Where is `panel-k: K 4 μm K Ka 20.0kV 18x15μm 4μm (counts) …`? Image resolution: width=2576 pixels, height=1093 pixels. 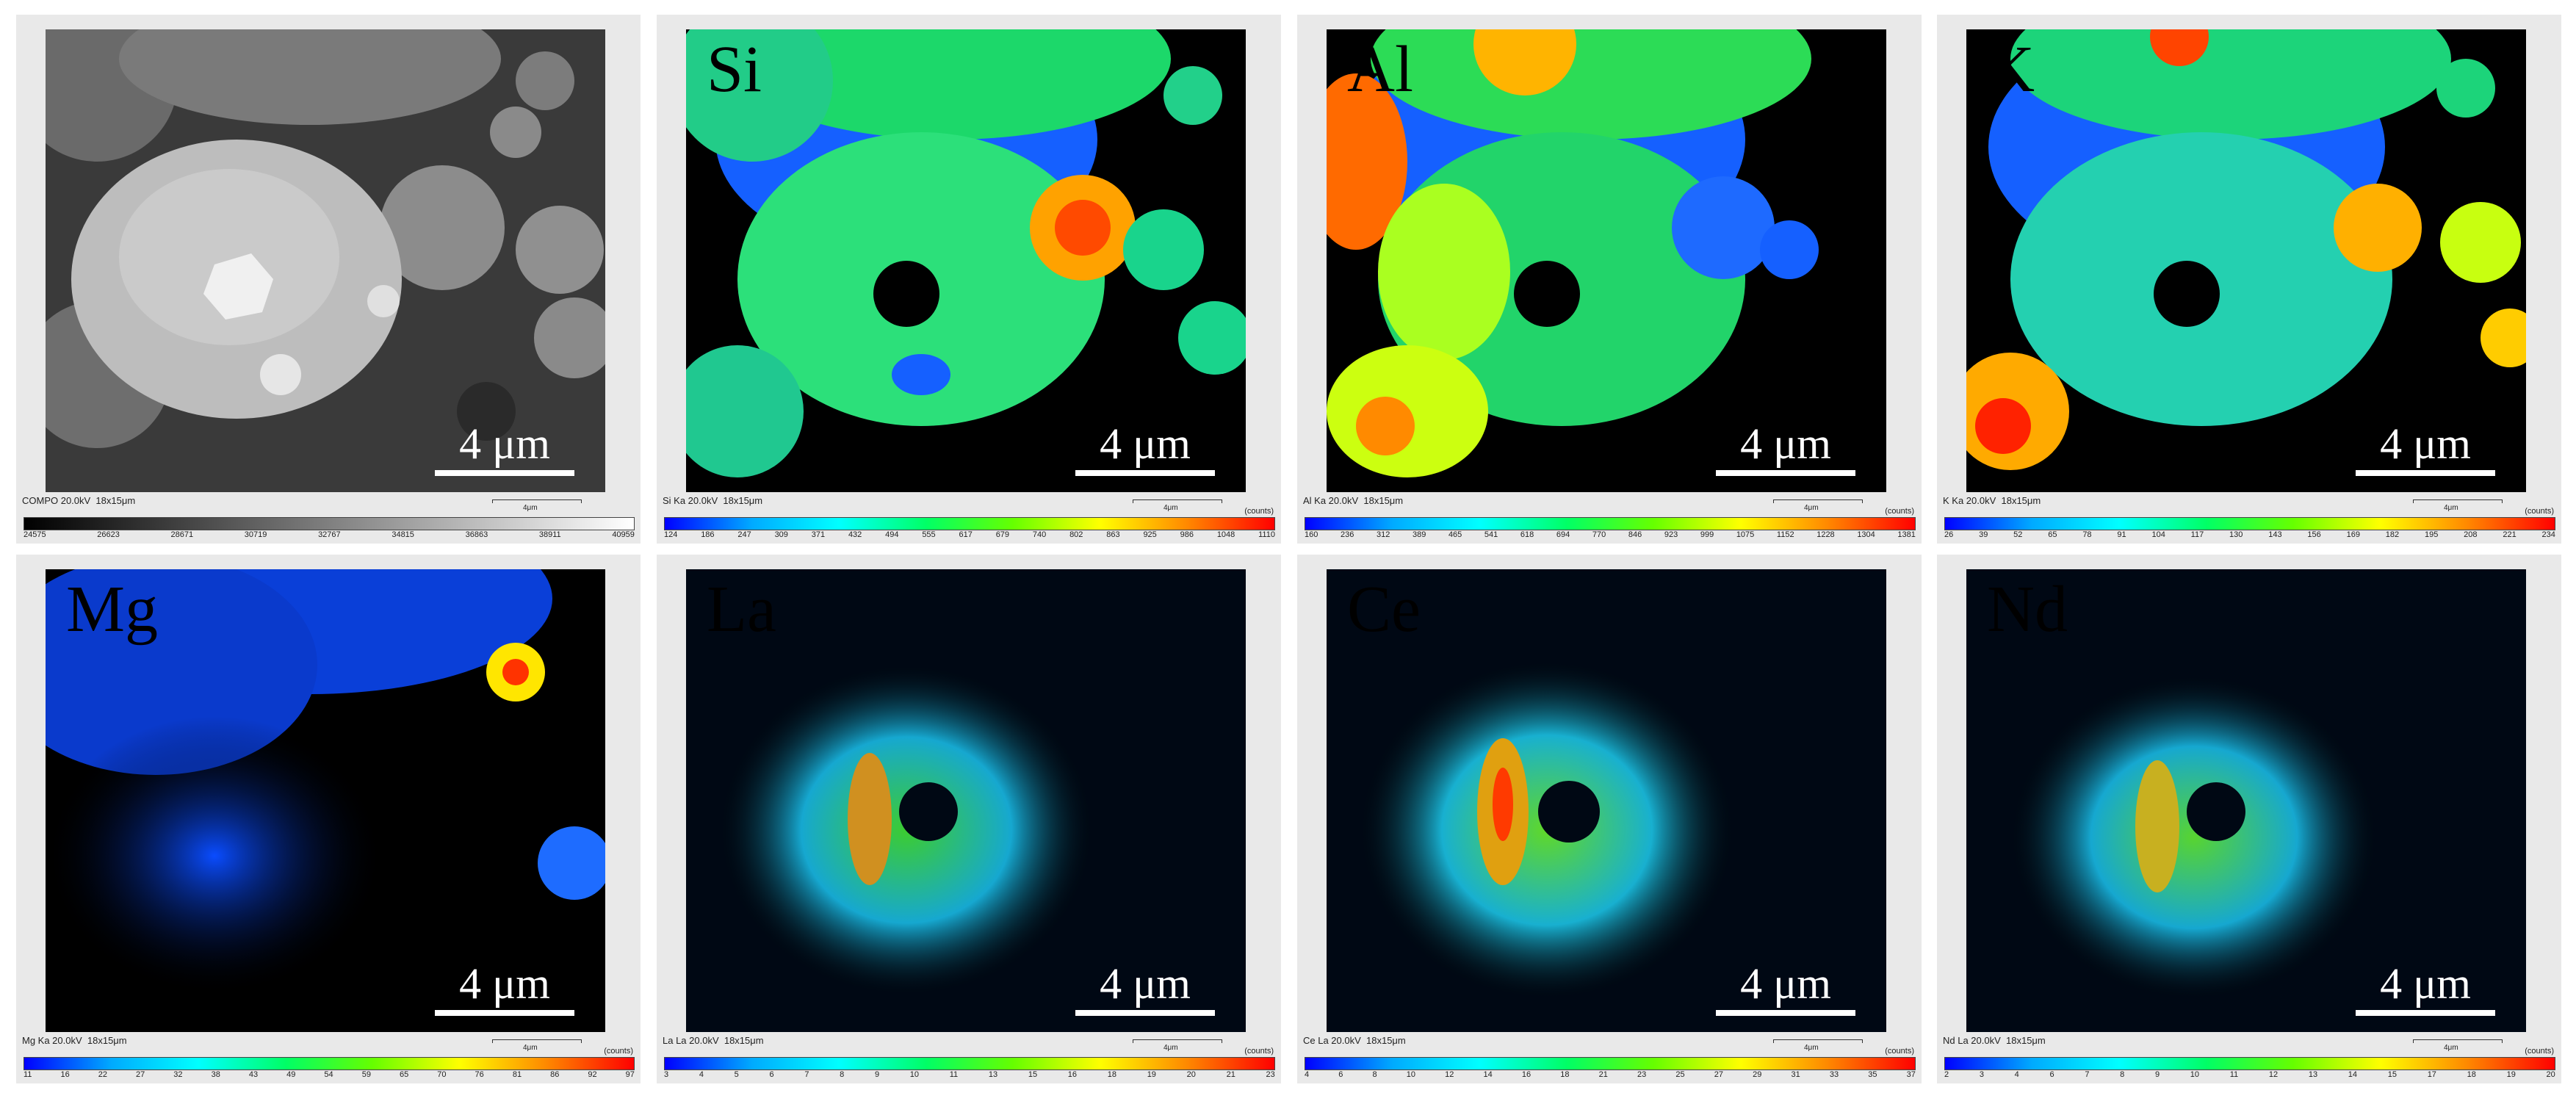
panel-k: K 4 μm K Ka 20.0kV 18x15μm 4μm (counts) … is located at coordinates (2249, 279).